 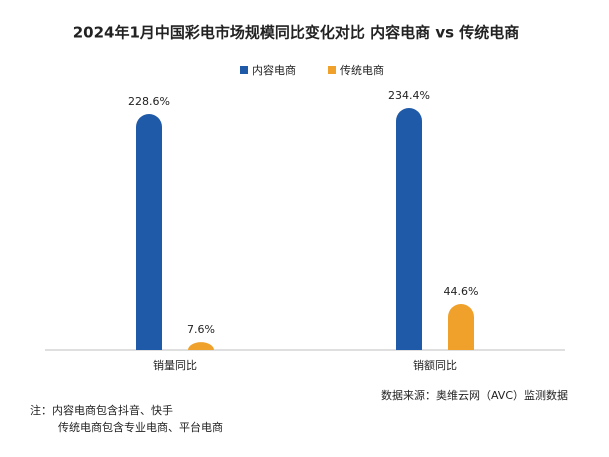 What do you see at coordinates (296, 33) in the screenshot?
I see `chart-title: 2024年1月中国彩电市场规模同比变化对比 内容电商 vs 传统电商` at bounding box center [296, 33].